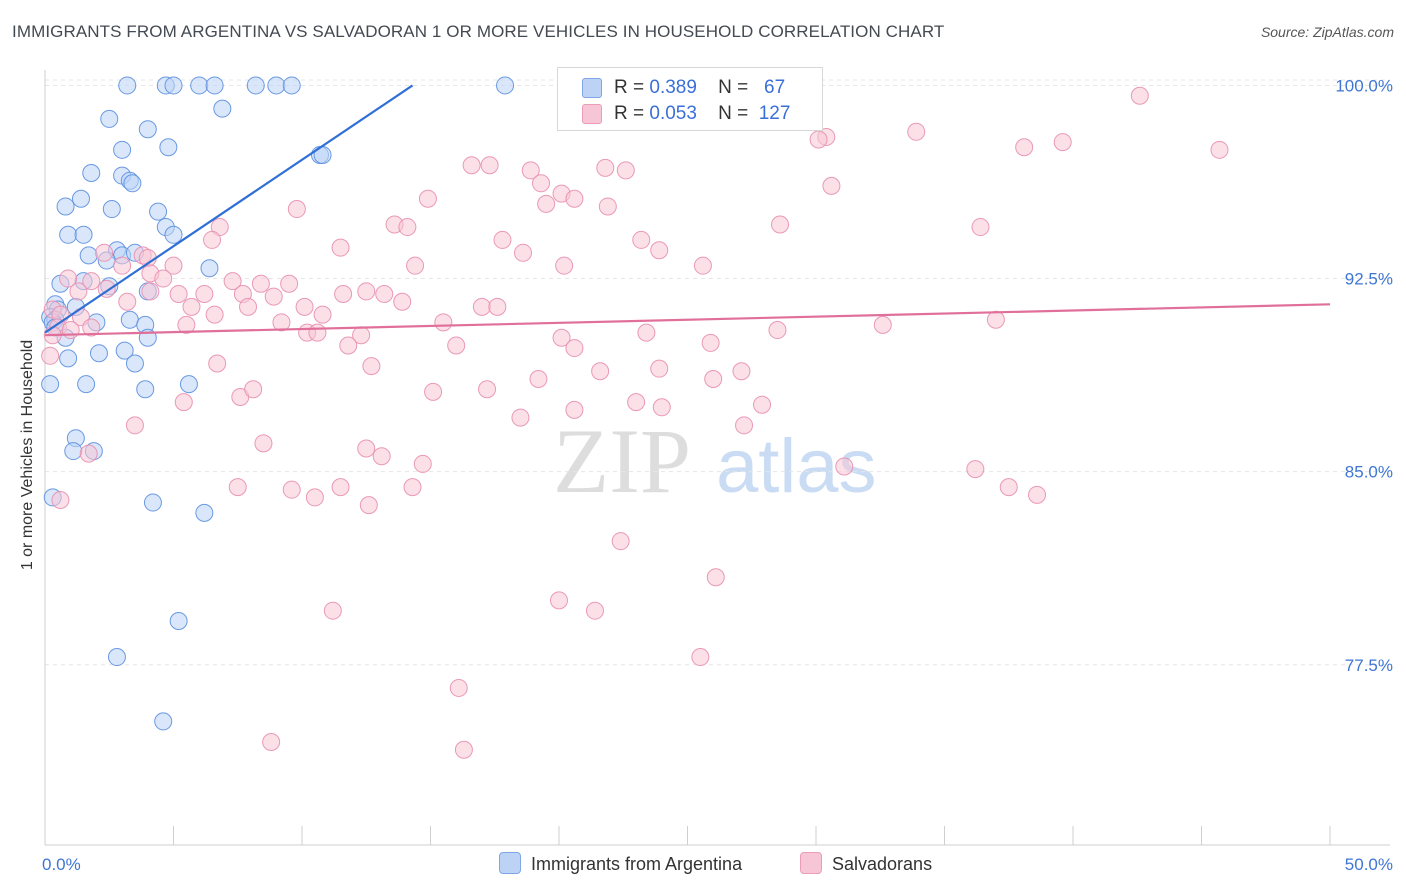  What do you see at coordinates (1369, 864) in the screenshot?
I see `x-tick-label: 50.0%` at bounding box center [1369, 864].